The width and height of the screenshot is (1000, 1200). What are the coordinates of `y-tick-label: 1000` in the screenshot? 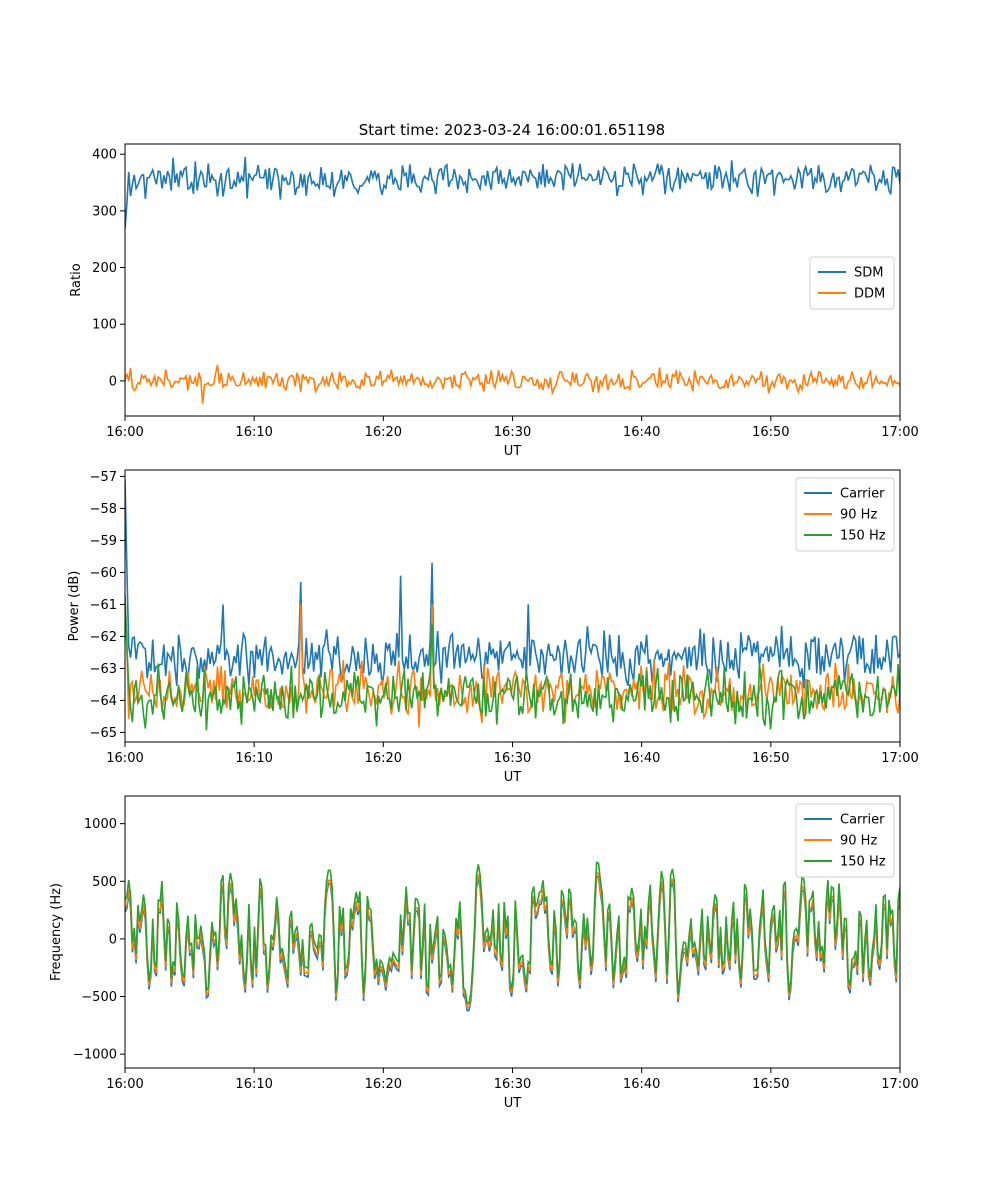 It's located at (100, 824).